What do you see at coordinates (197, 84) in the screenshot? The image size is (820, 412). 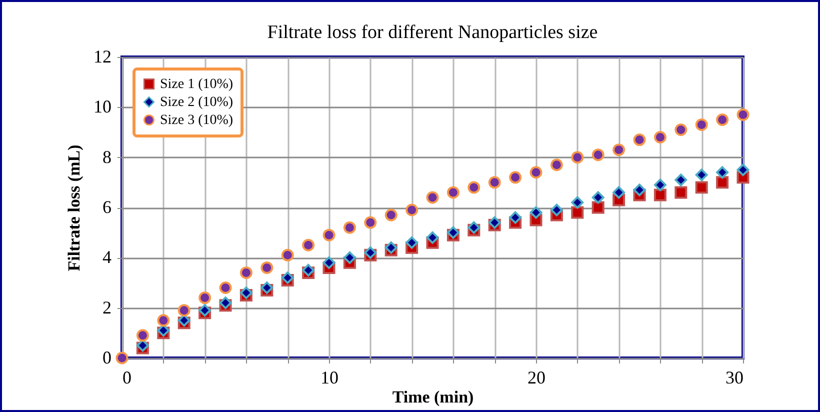 I see `legend-label: Size 1 (10%)` at bounding box center [197, 84].